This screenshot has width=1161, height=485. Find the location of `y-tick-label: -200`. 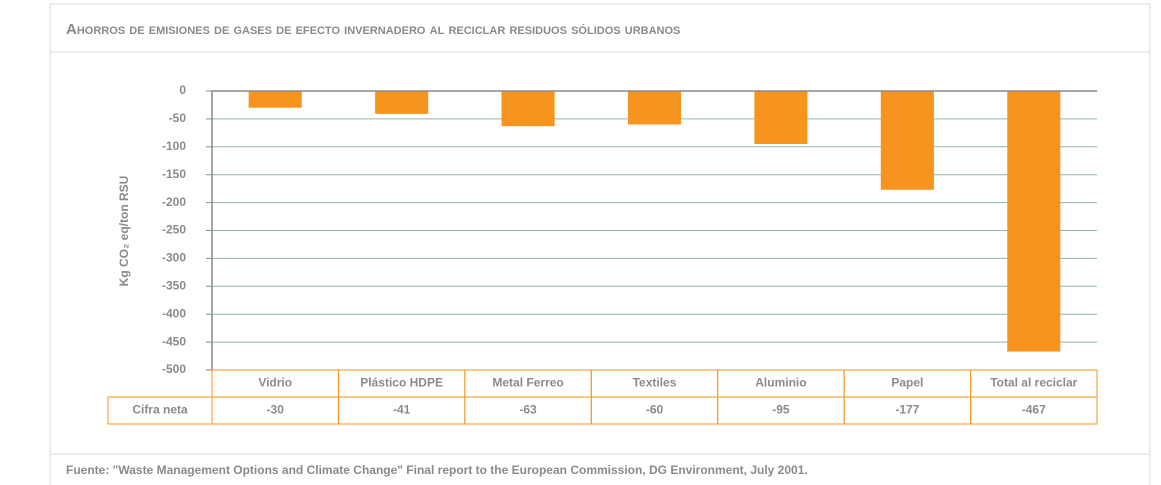

y-tick-label: -200 is located at coordinates (174, 202).